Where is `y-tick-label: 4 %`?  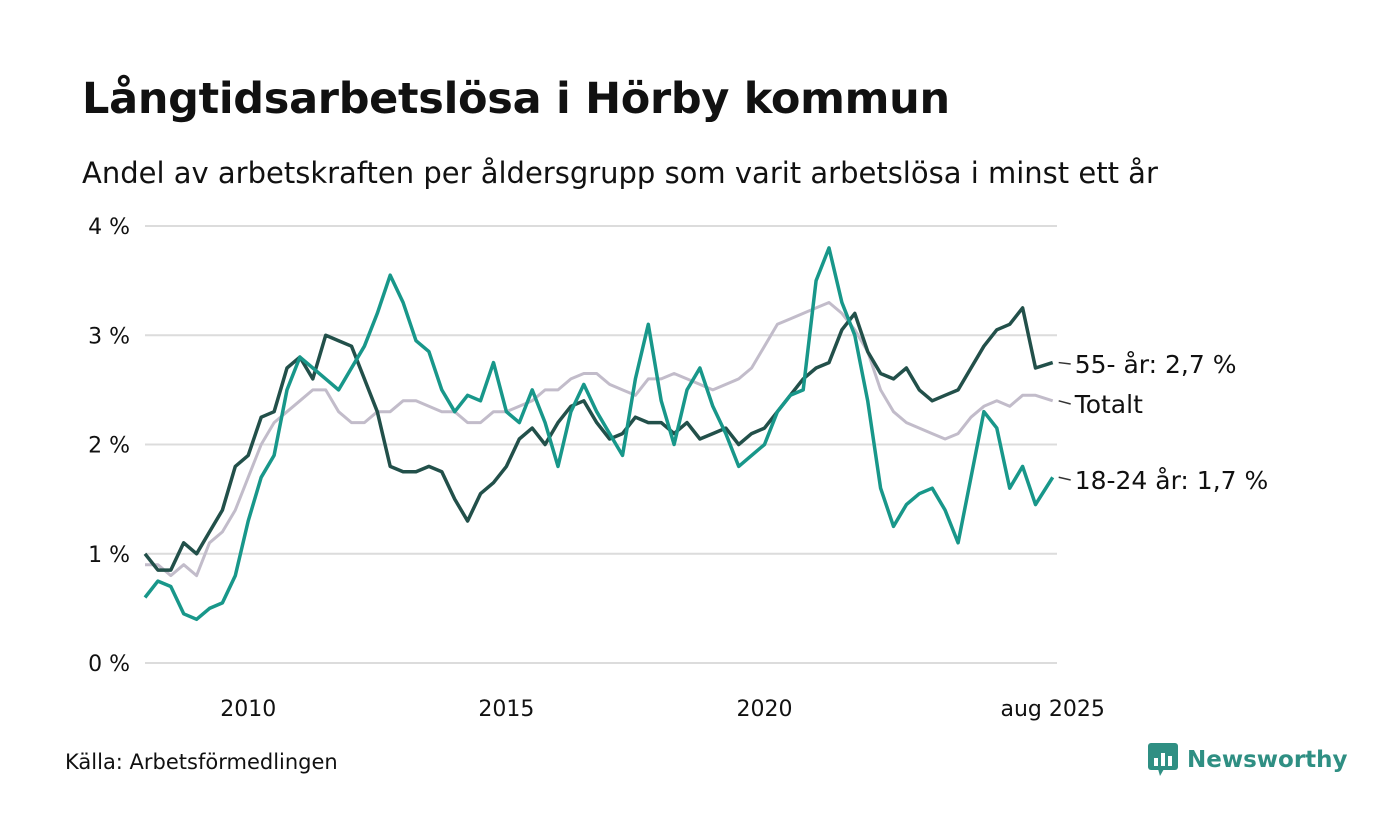 y-tick-label: 4 % is located at coordinates (109, 227).